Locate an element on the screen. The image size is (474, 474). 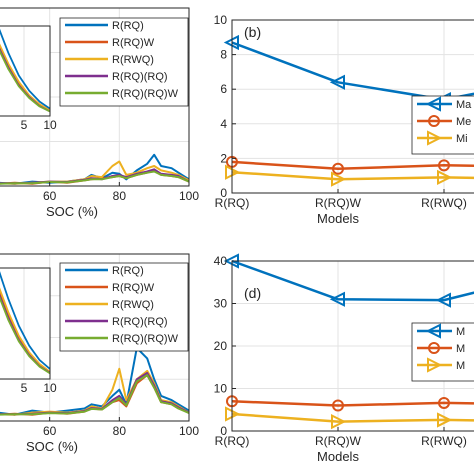
y-tick-label: 30 is located at coordinates (221, 304).